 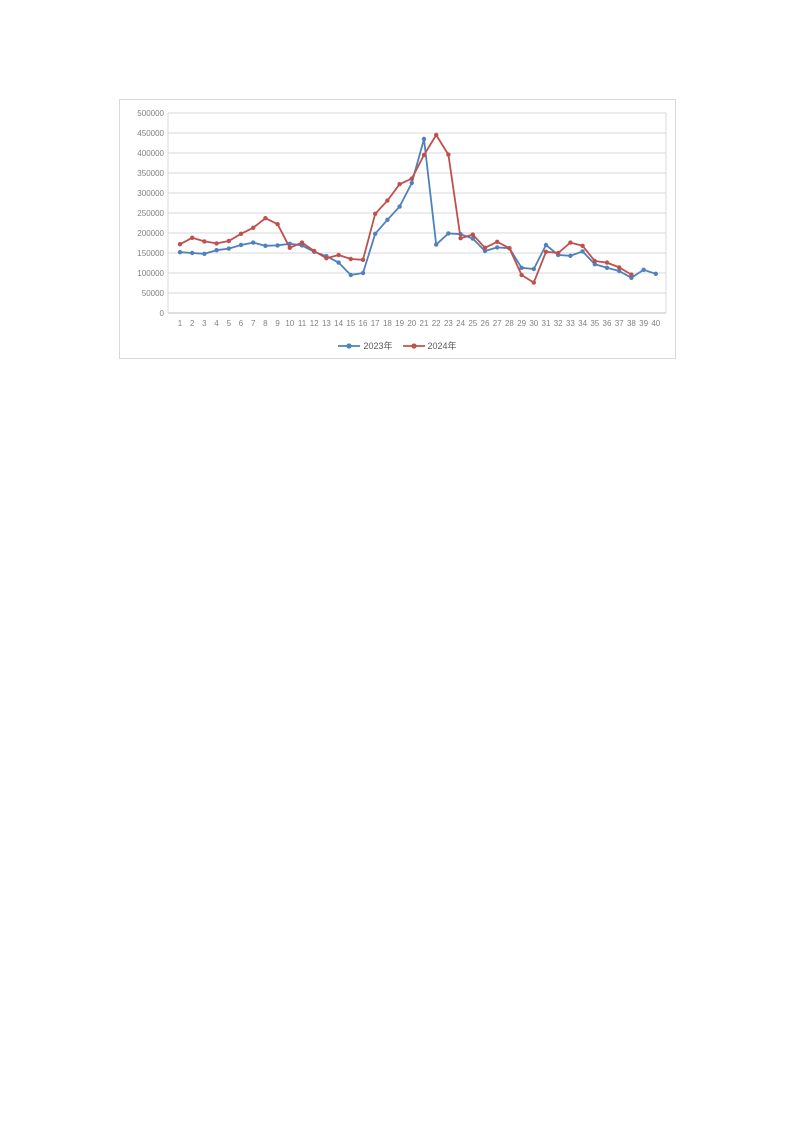 What do you see at coordinates (180, 323) in the screenshot?
I see `x-axis-tick-label: 1` at bounding box center [180, 323].